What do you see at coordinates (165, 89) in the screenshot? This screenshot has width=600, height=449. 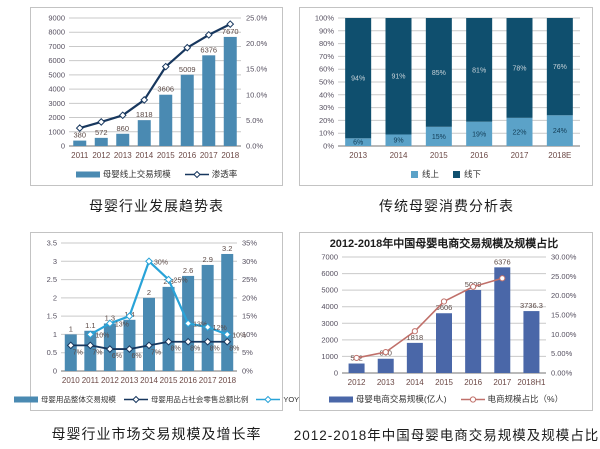 I see `svg-text: 3606` at bounding box center [165, 89].